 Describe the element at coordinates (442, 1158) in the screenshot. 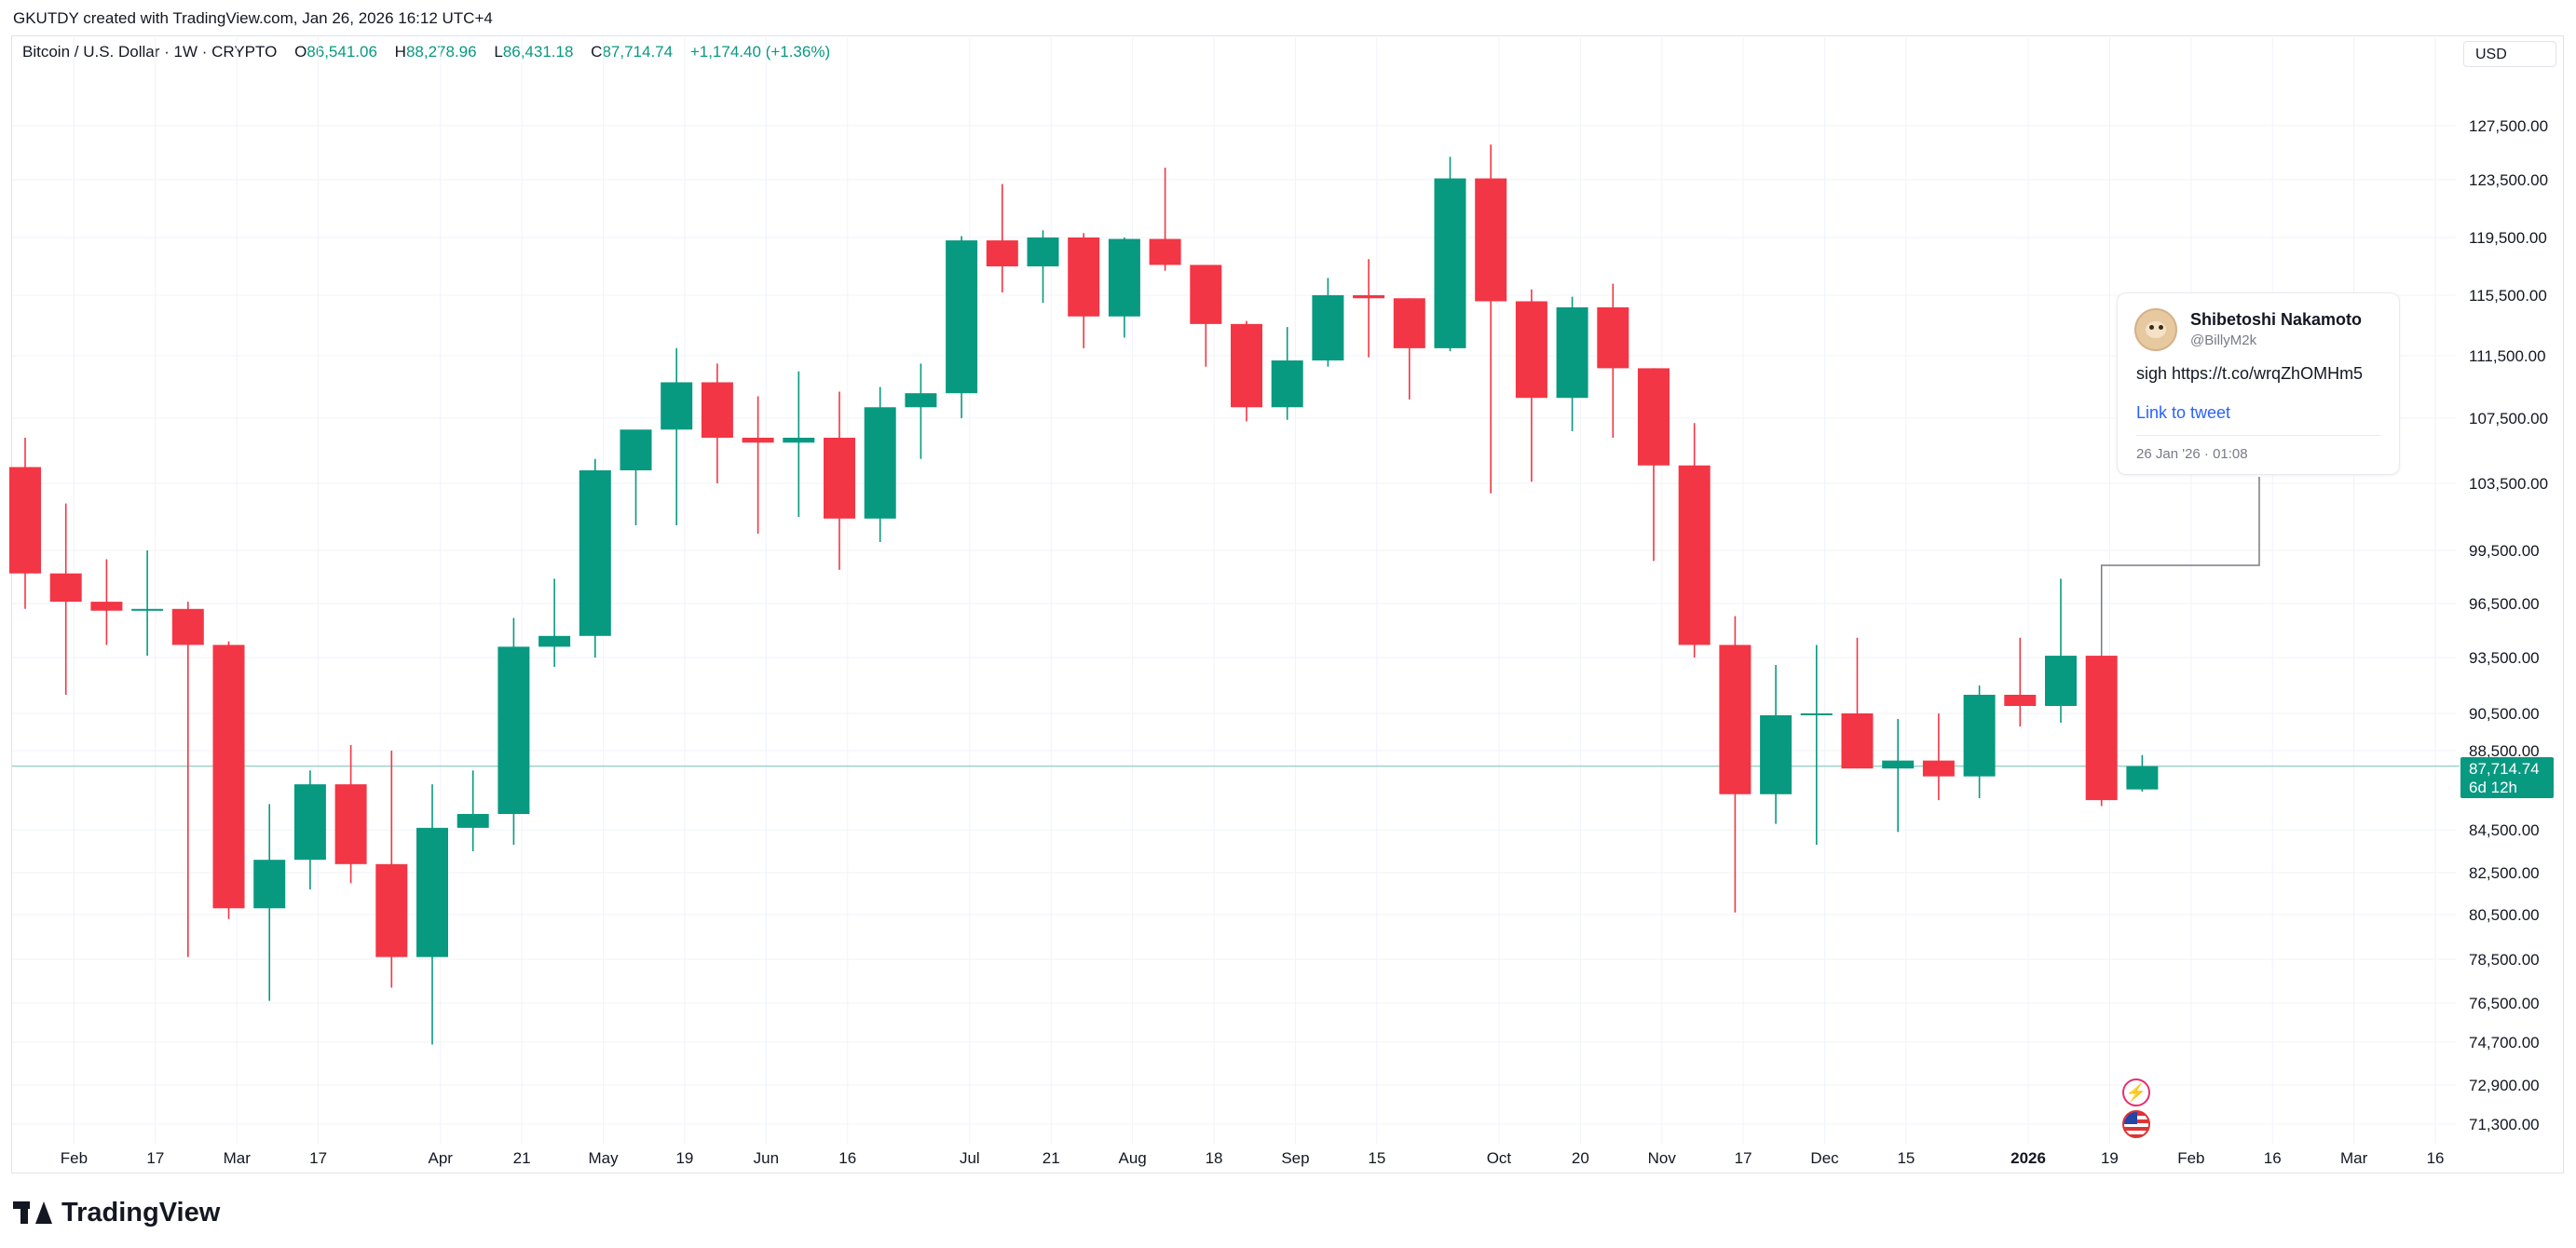

I see `x-tick-label: Apr` at that location.